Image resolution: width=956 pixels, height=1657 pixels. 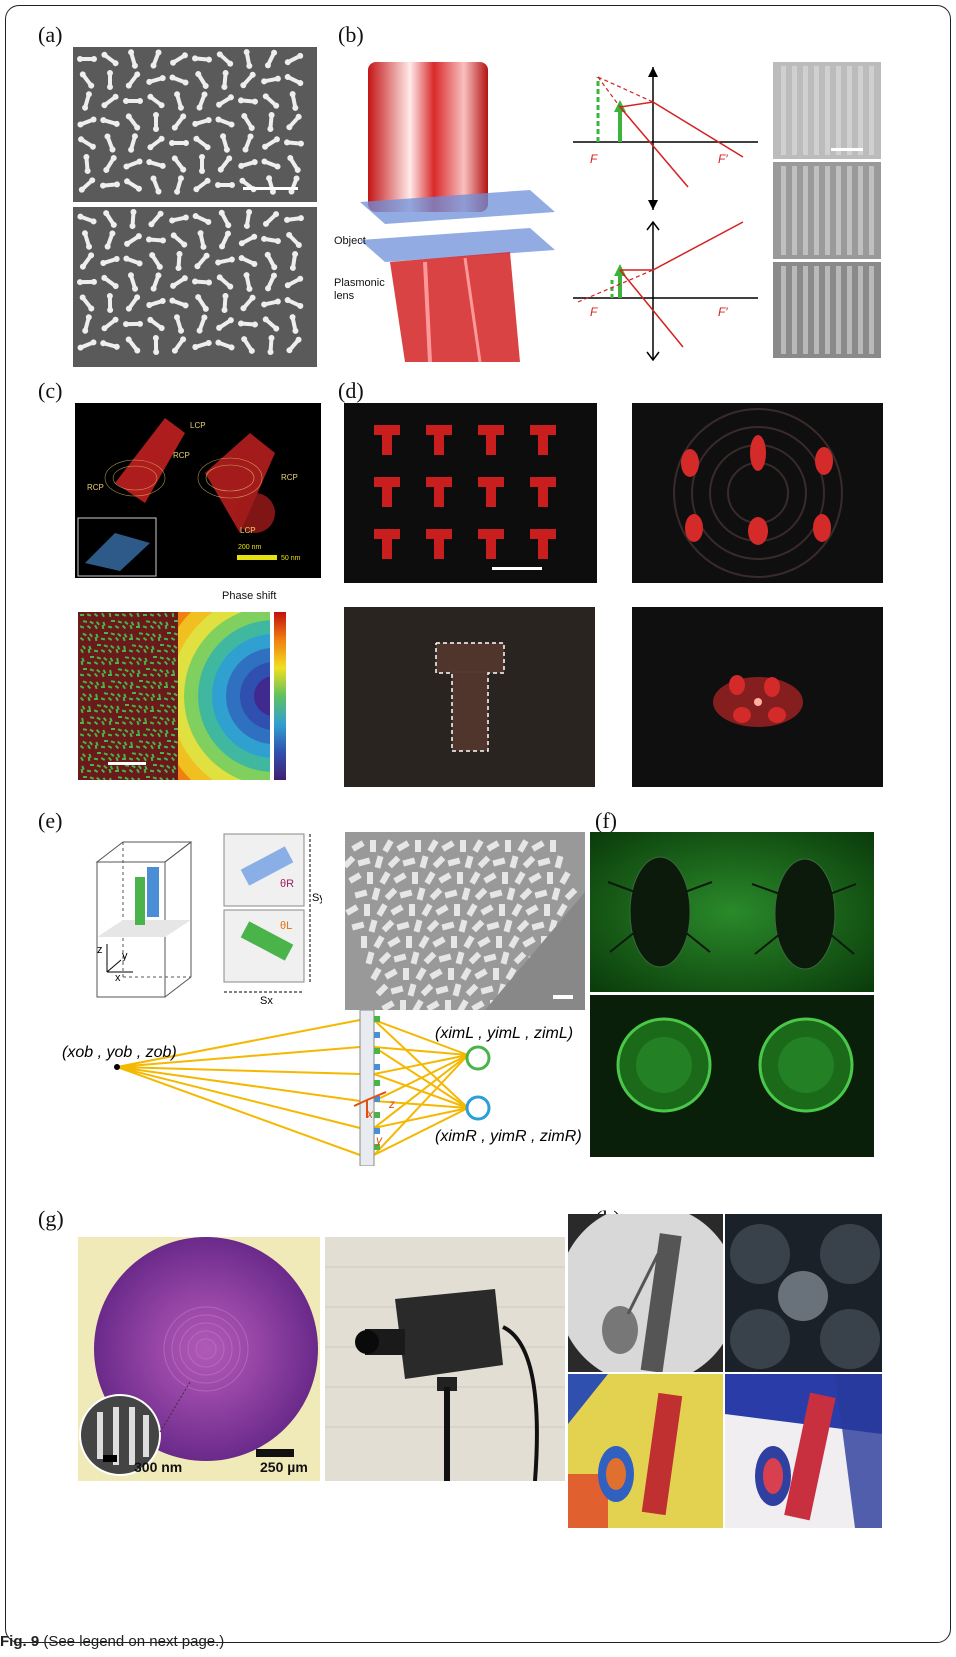 What do you see at coordinates (249, 596) in the screenshot?
I see `phase-shift-title: Phase shift` at bounding box center [249, 596].